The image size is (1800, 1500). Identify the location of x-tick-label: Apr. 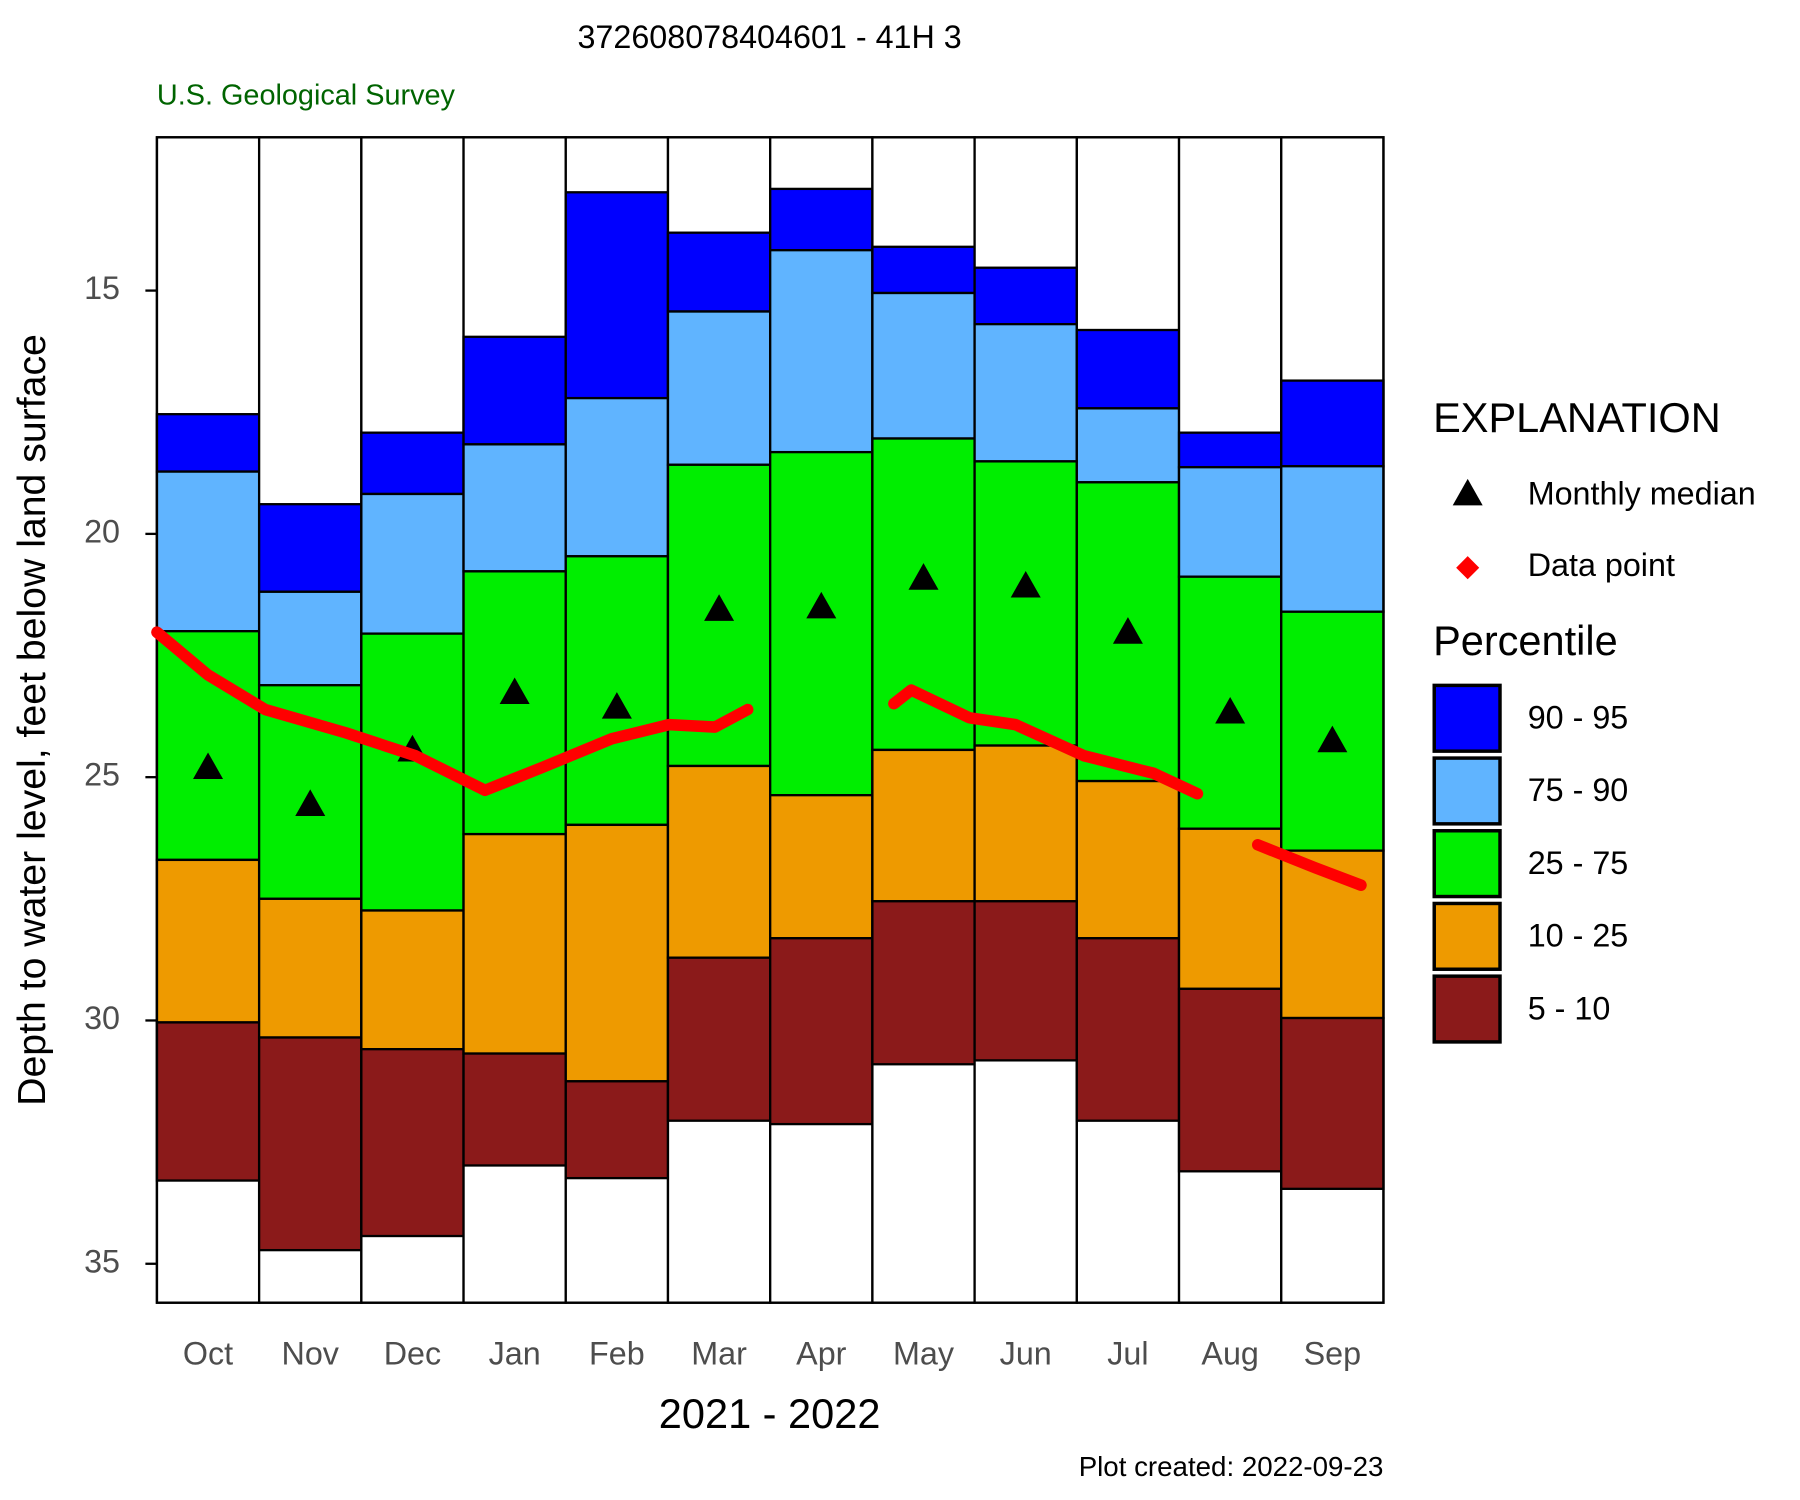
(821, 1353).